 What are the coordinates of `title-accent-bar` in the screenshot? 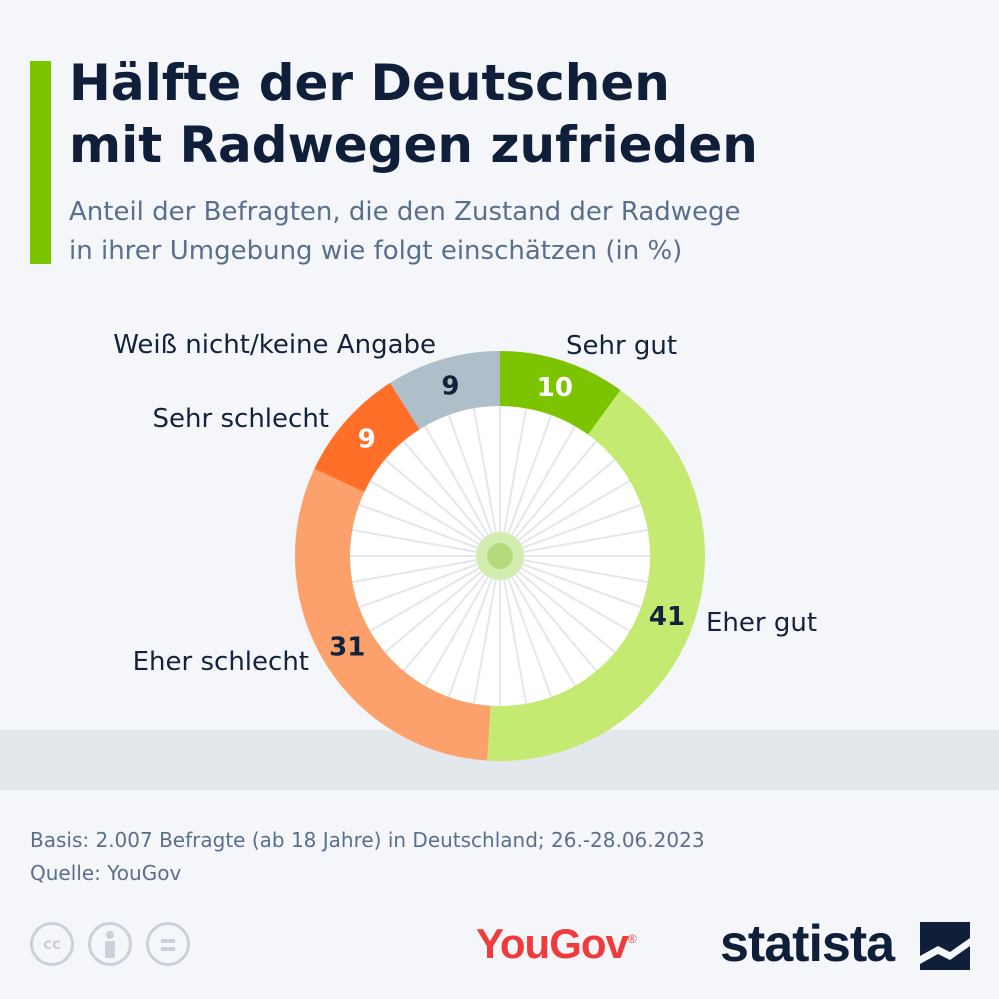 It's located at (40, 162).